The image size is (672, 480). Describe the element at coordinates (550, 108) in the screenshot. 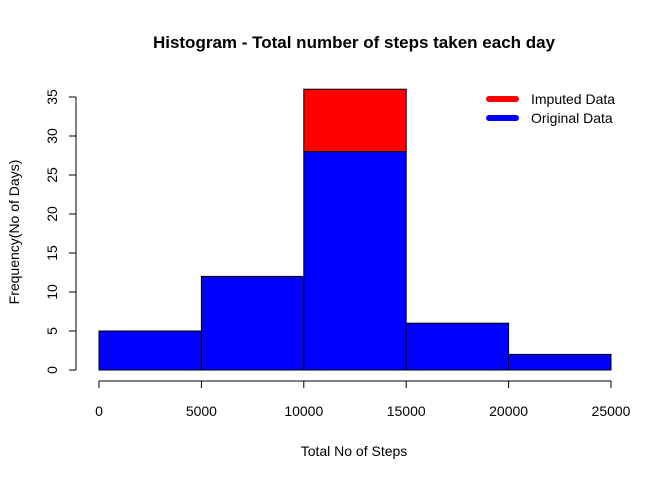

I see `legend: Imputed Data Original Data` at that location.